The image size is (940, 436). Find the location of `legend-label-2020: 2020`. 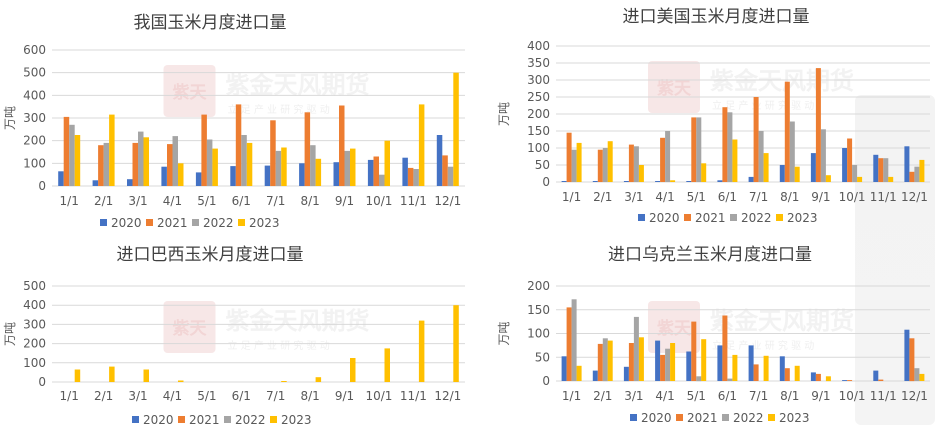

legend-label-2020: 2020 is located at coordinates (158, 420).